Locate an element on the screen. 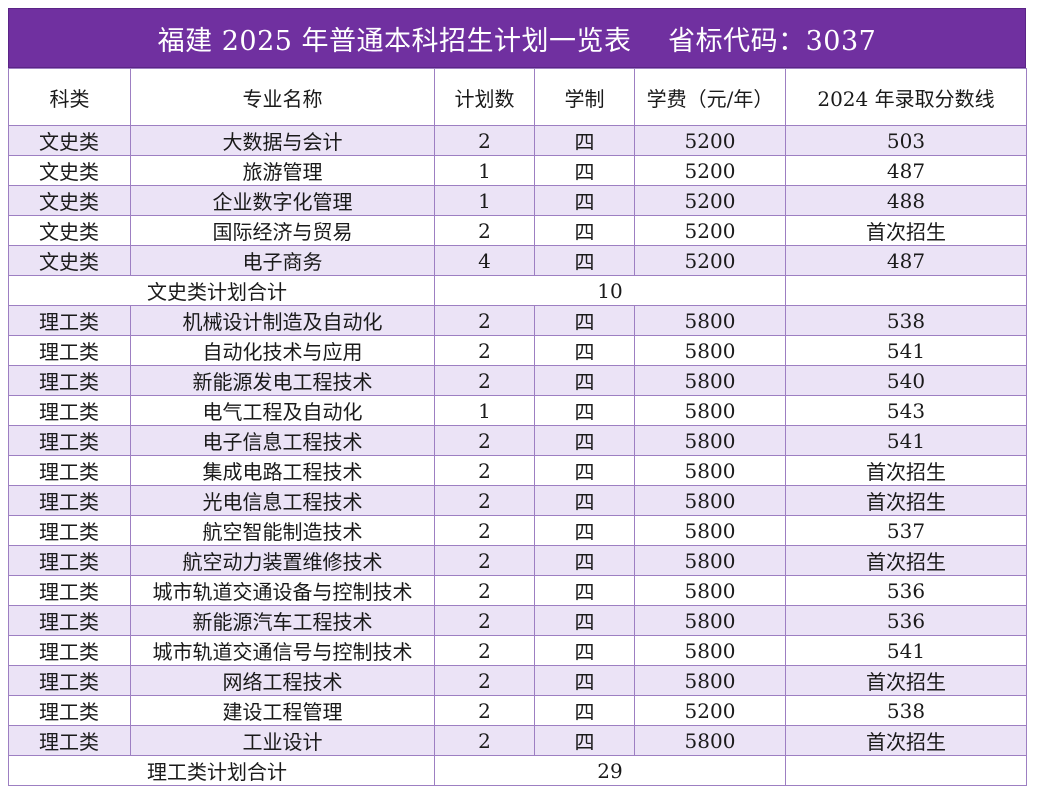 Image resolution: width=1037 pixels, height=787 pixels. cell-2024-score: 543 is located at coordinates (906, 410).